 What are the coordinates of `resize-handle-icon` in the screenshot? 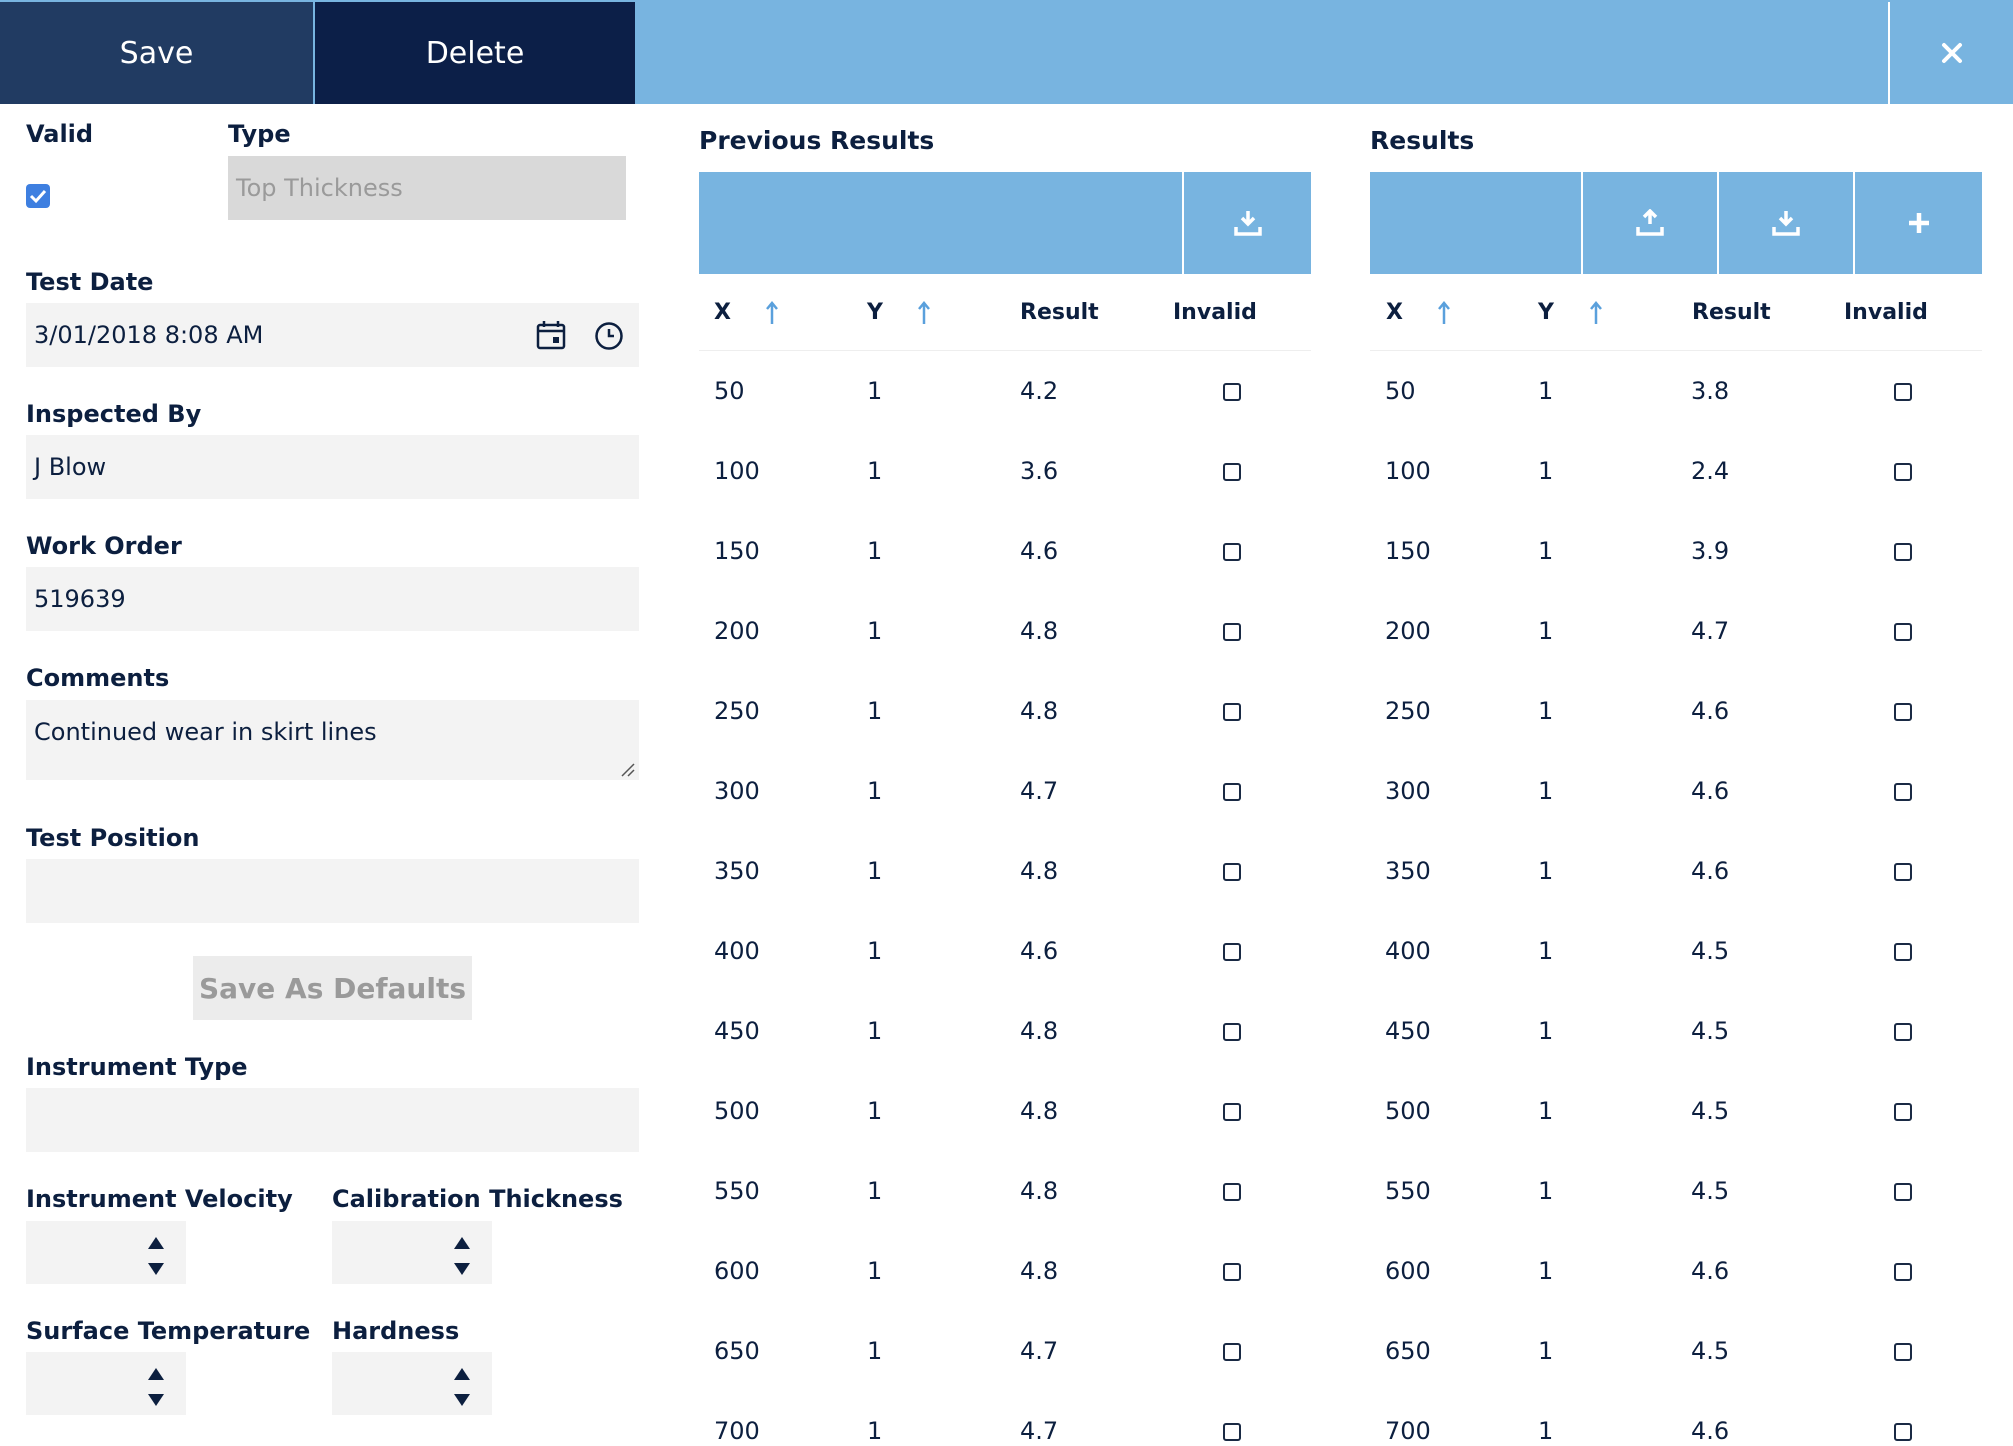 It's located at (628, 770).